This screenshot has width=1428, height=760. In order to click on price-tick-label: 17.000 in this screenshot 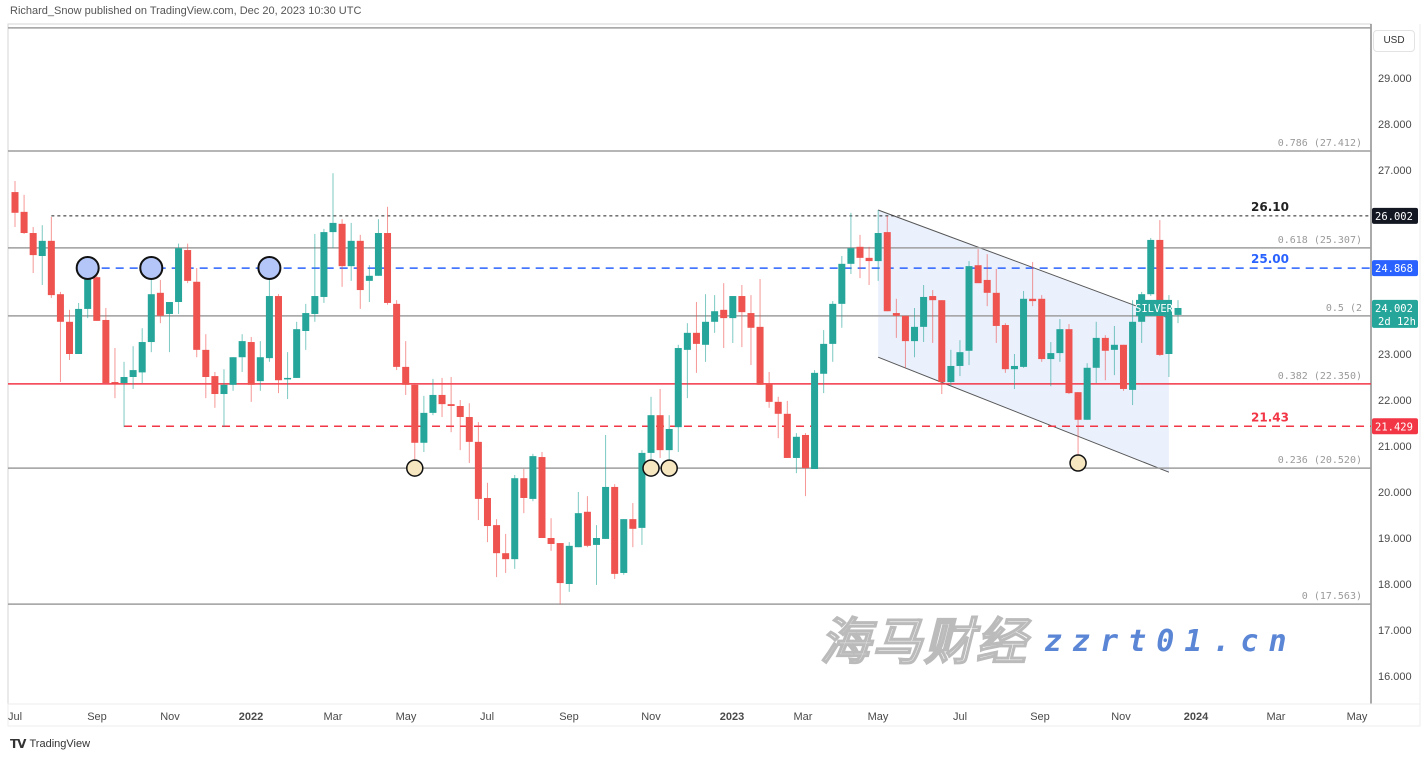, I will do `click(1395, 631)`.